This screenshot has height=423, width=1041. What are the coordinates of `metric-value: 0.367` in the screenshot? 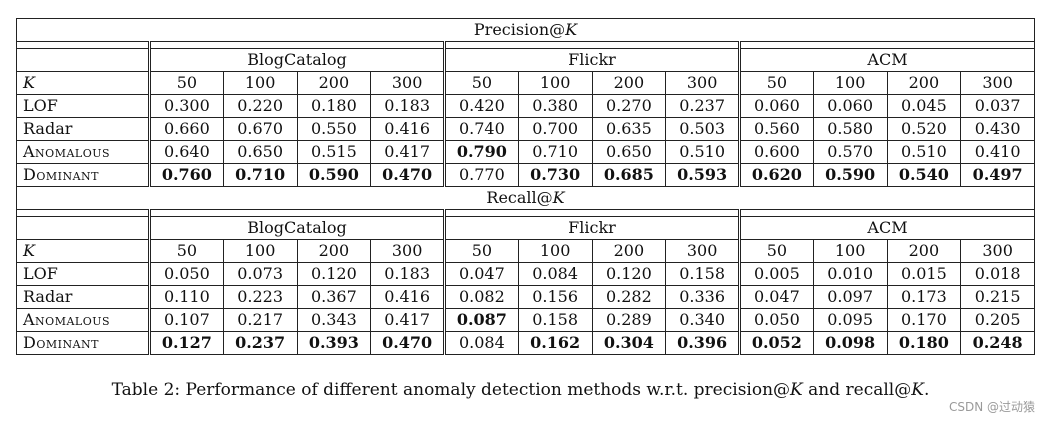 It's located at (334, 297).